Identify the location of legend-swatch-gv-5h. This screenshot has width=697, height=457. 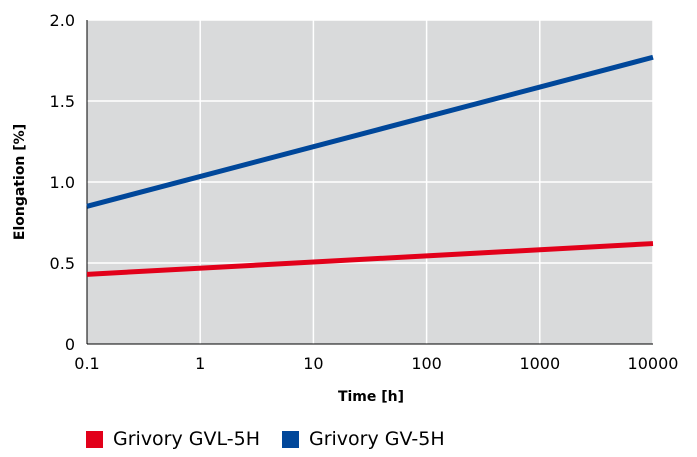
(290, 439).